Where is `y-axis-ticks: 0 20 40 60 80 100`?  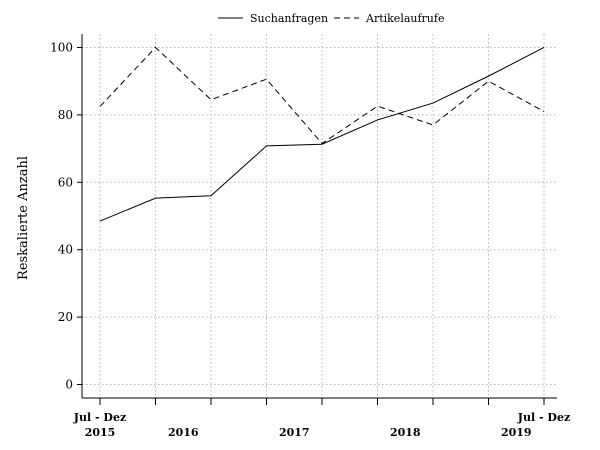
y-axis-ticks: 0 20 40 60 80 100 is located at coordinates (66, 216).